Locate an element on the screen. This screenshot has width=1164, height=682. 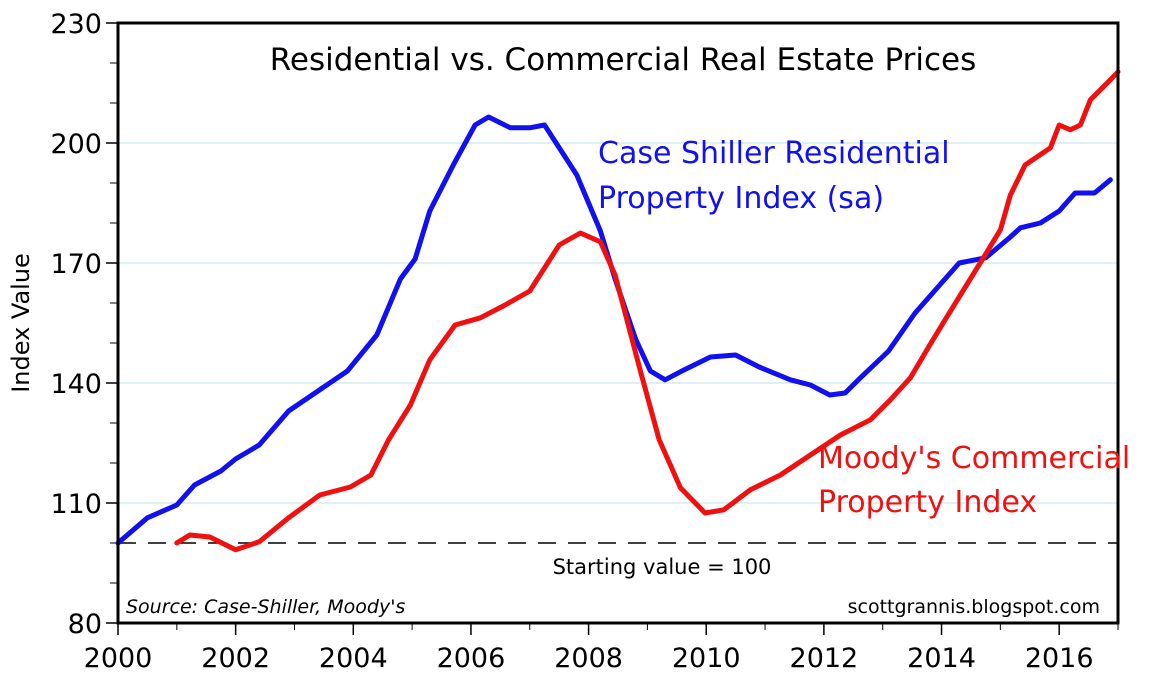
series-label-residential-line1: Case Shiller Residential is located at coordinates (774, 153).